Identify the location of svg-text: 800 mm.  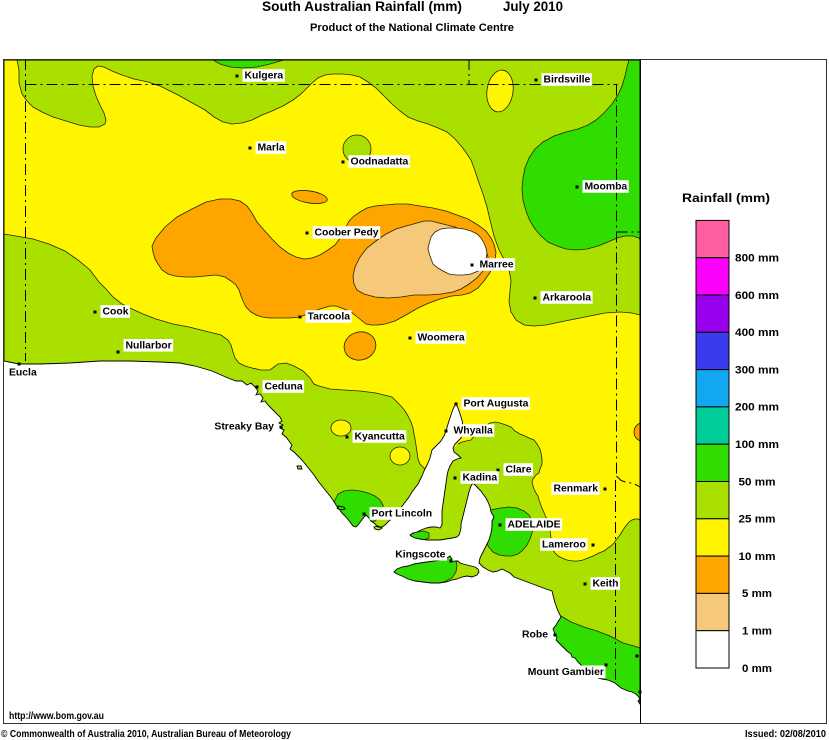
(757, 259).